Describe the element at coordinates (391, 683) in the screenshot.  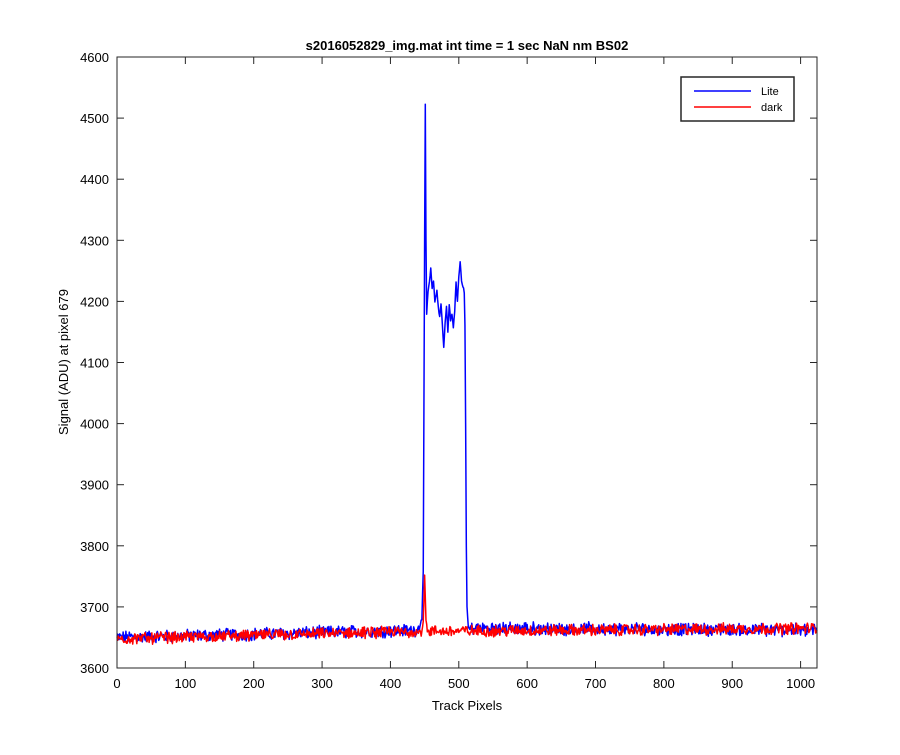
I see `x-tick-label: 400` at that location.